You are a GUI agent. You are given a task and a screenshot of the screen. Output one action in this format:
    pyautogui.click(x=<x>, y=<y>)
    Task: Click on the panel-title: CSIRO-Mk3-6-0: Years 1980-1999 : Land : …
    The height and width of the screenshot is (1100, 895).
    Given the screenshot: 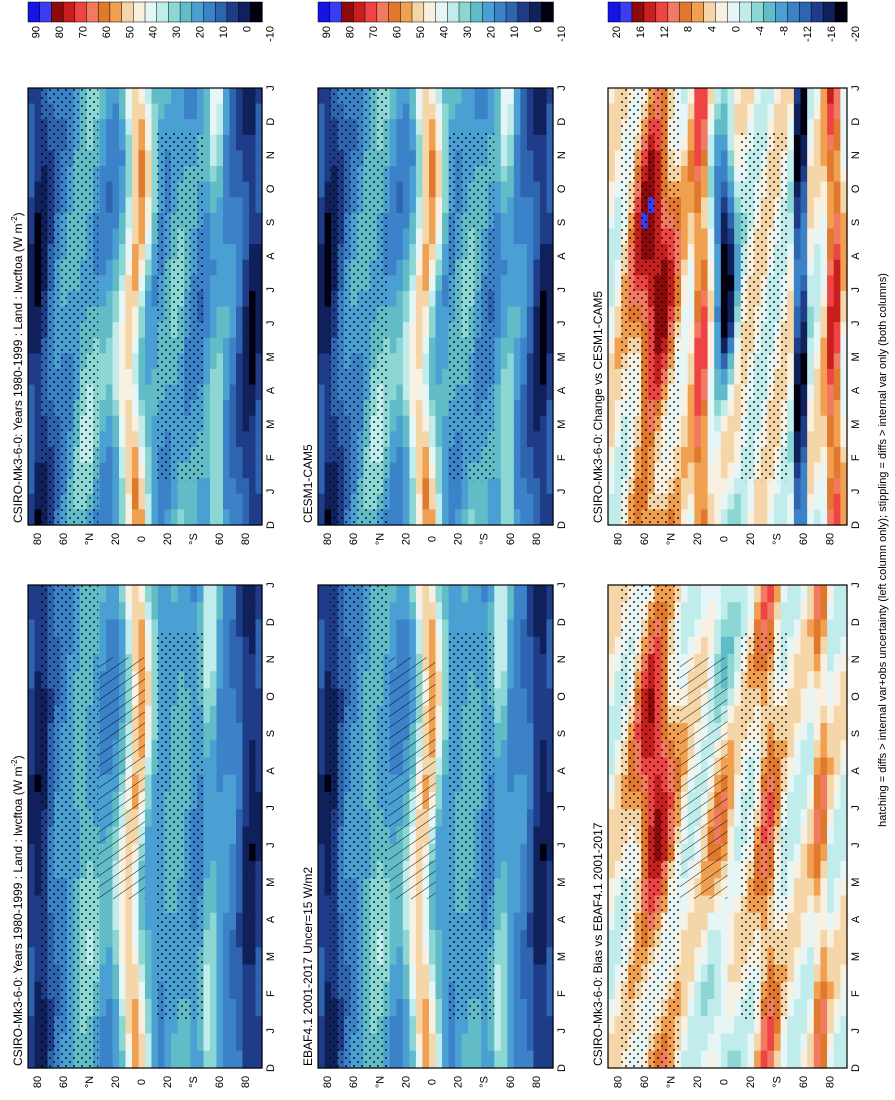 What is the action you would take?
    pyautogui.click(x=17, y=367)
    